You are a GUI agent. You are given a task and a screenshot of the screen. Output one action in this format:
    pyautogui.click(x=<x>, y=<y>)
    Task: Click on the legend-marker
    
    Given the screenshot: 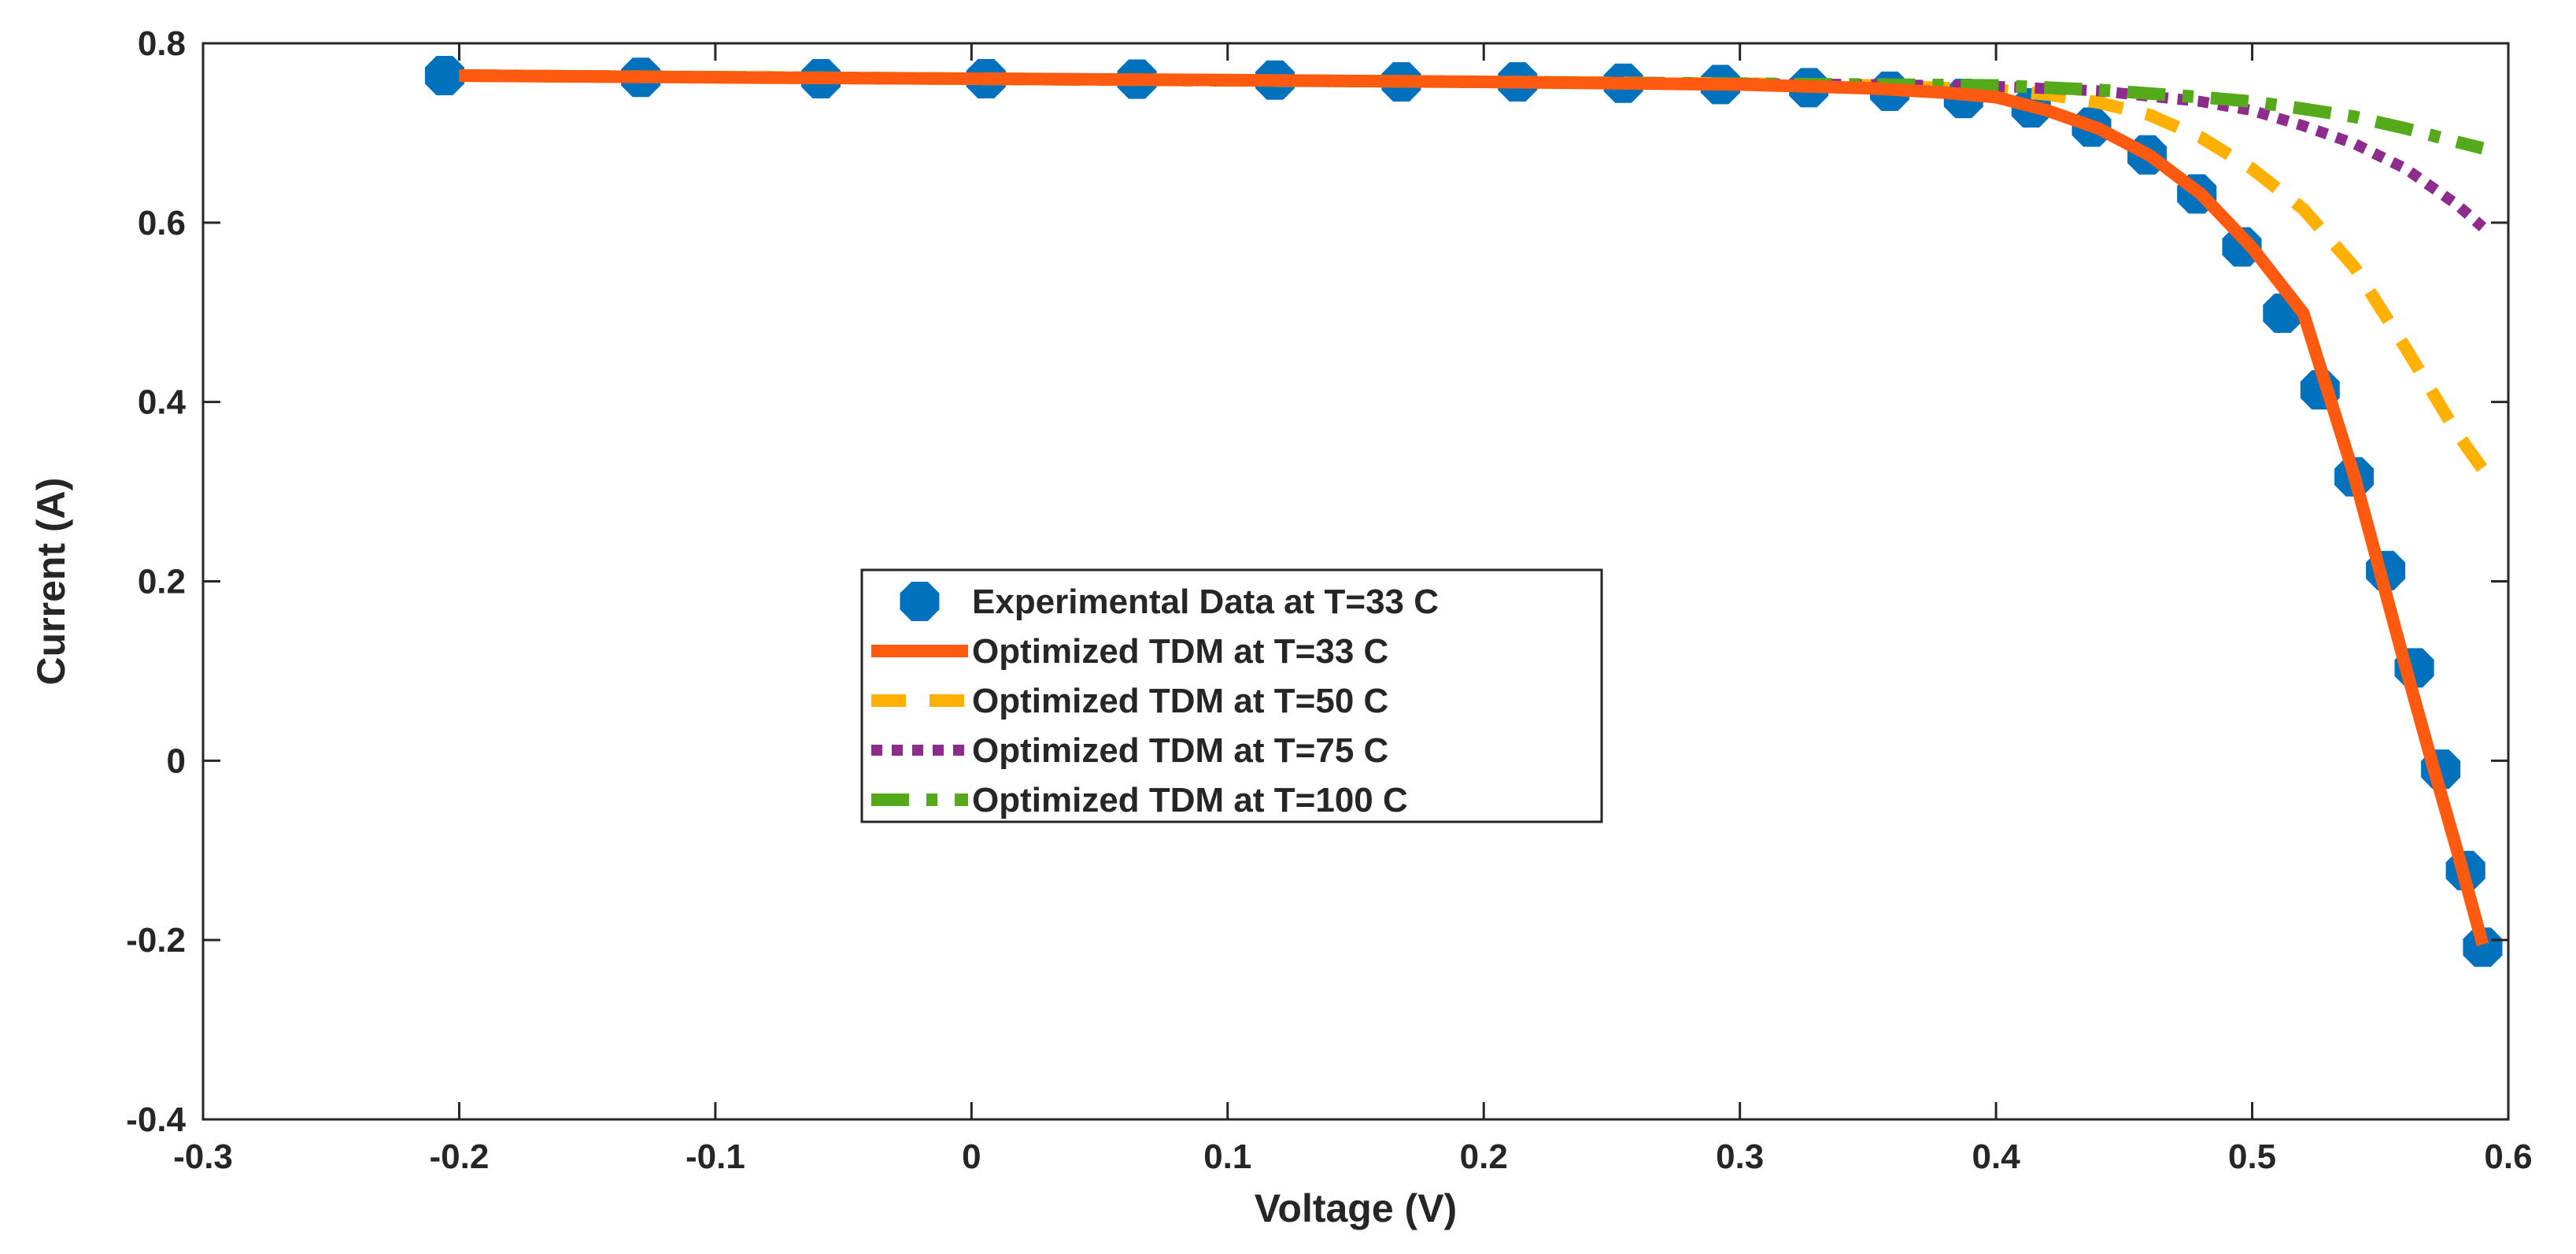 What is the action you would take?
    pyautogui.click(x=920, y=601)
    